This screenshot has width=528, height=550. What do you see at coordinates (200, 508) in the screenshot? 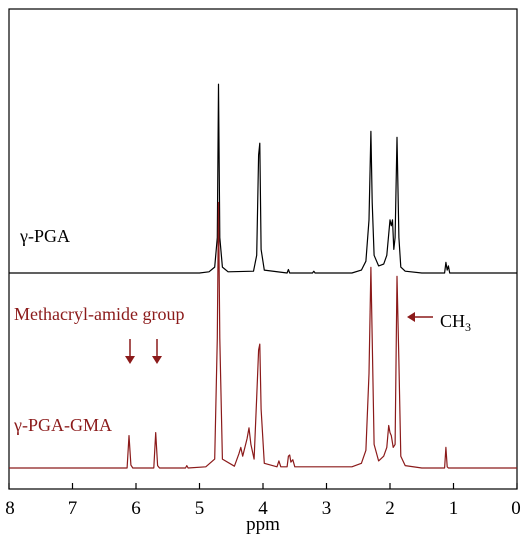
I see `x-tick-label-5: 5` at bounding box center [200, 508].